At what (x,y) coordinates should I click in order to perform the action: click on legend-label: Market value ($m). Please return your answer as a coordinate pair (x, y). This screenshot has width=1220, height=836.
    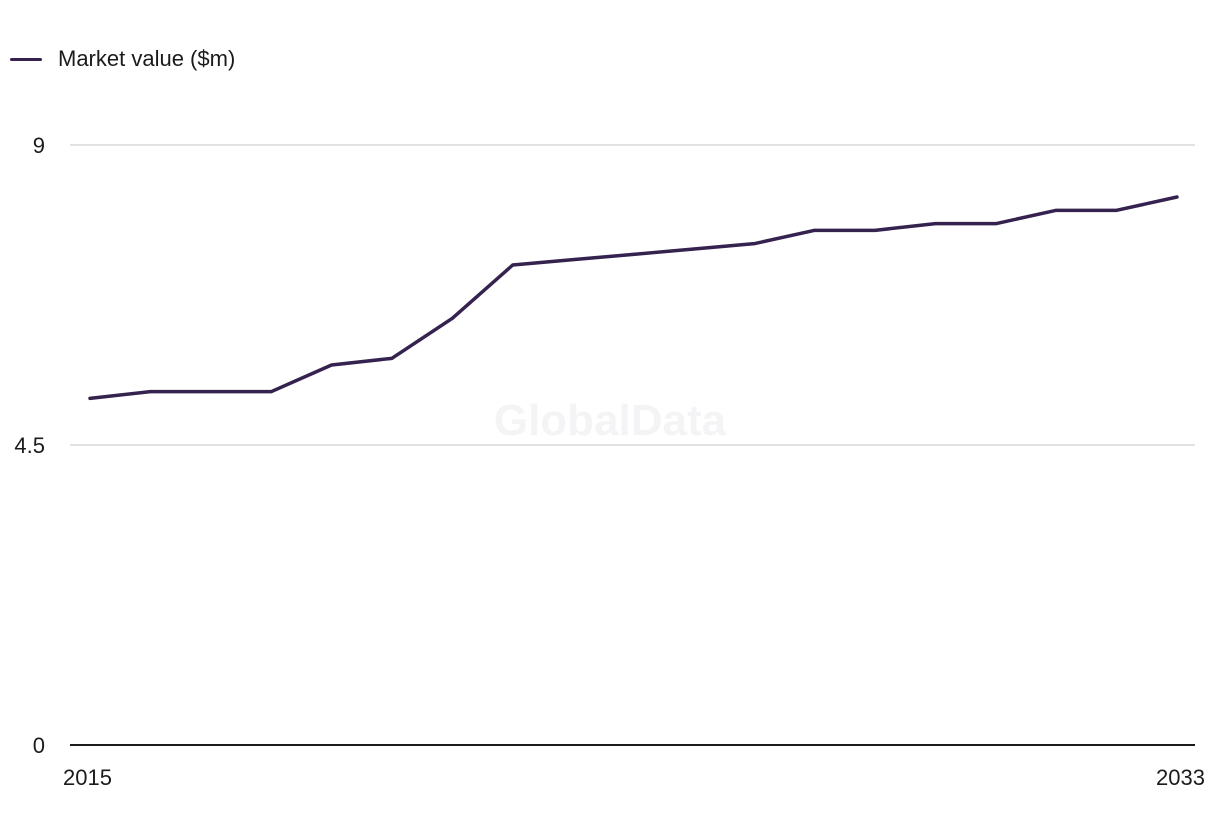
    Looking at the image, I should click on (147, 58).